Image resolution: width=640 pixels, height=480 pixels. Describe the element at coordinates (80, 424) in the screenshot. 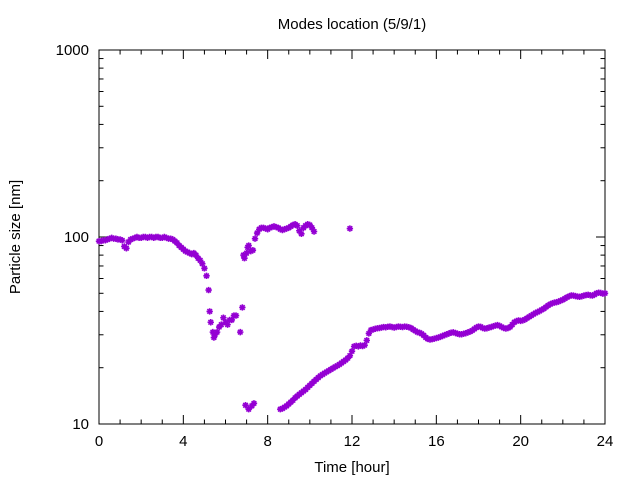

I see `y-tick-label: 10` at that location.